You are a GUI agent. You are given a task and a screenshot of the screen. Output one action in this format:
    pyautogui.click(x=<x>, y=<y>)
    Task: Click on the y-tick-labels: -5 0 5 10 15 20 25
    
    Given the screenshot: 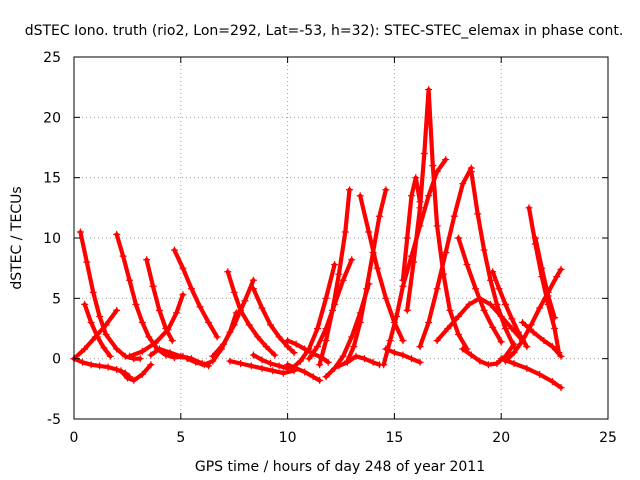 What is the action you would take?
    pyautogui.click(x=52, y=239)
    